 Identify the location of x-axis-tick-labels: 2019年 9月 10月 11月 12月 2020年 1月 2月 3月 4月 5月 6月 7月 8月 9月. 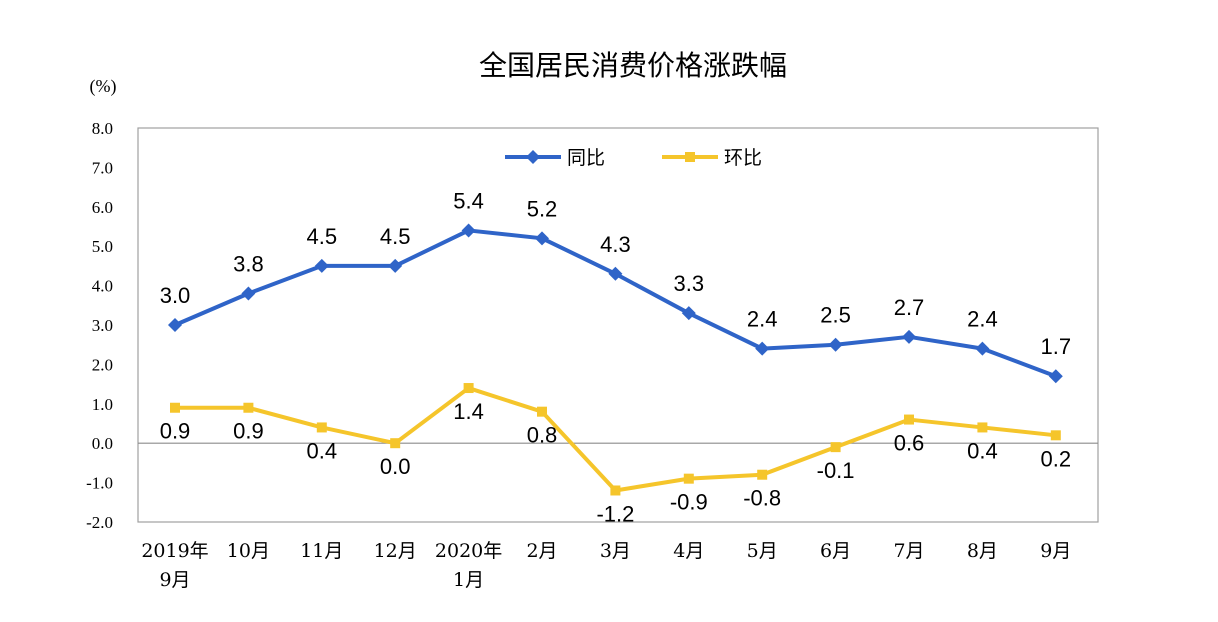
(606, 565).